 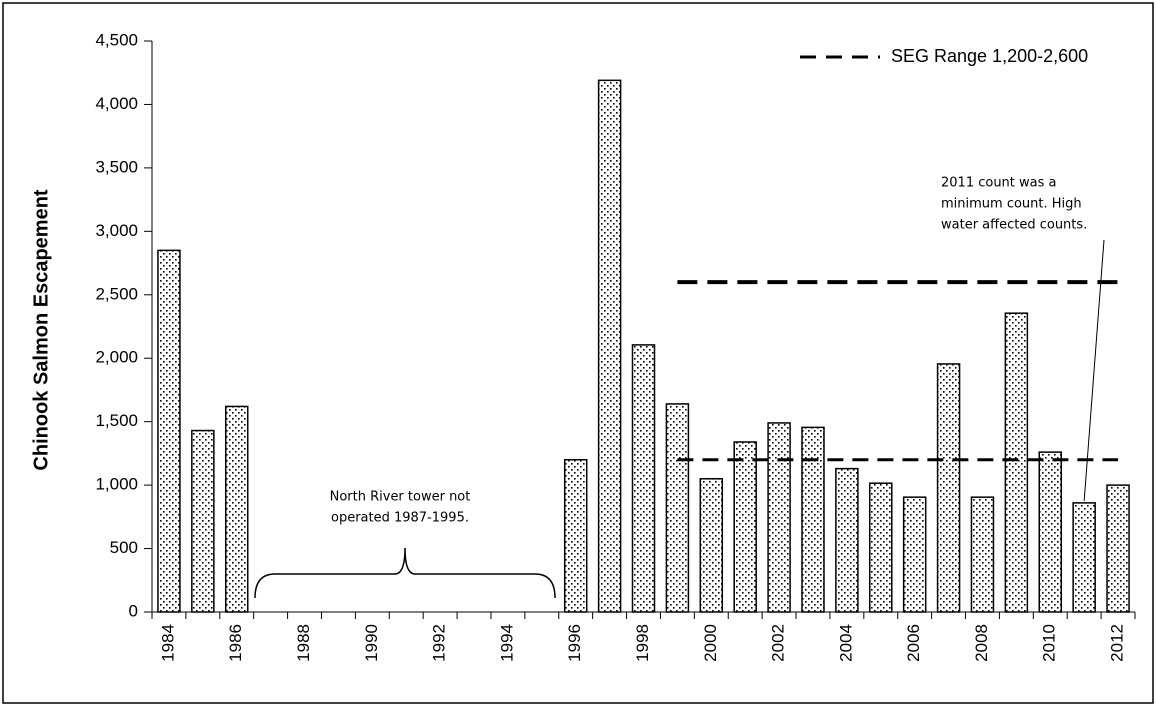 I want to click on x-tick-label: 2000, so click(x=710, y=643).